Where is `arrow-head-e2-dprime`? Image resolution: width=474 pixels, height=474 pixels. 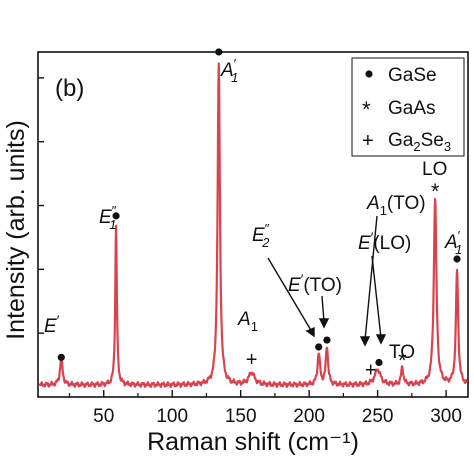
arrow-head-e2-dprime is located at coordinates (310, 332).